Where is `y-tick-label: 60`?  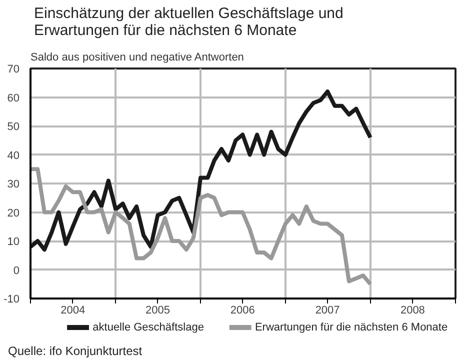
y-tick-label: 60 is located at coordinates (13, 98).